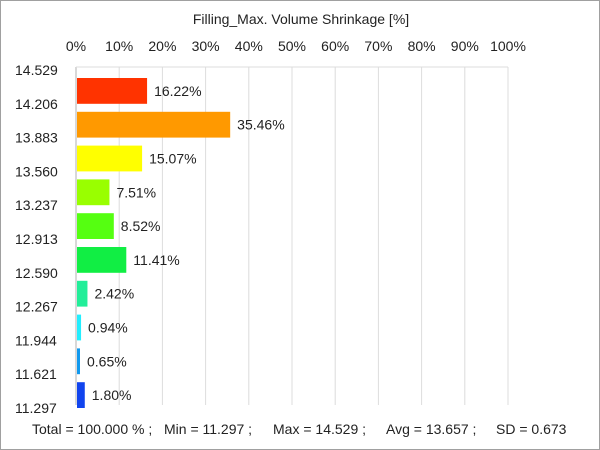  Describe the element at coordinates (378, 46) in the screenshot. I see `x-tick-label: 70%` at that location.